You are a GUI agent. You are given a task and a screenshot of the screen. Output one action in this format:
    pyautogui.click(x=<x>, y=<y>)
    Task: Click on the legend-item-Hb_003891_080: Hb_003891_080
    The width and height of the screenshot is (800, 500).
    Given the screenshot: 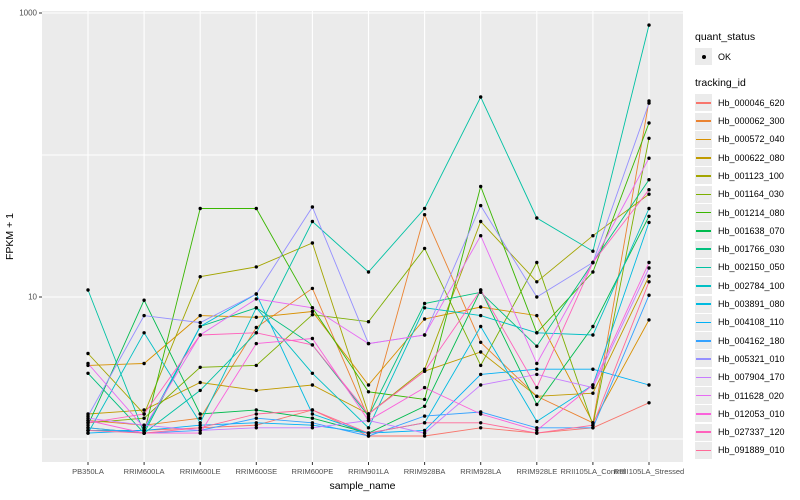 What is the action you would take?
    pyautogui.click(x=747, y=304)
    